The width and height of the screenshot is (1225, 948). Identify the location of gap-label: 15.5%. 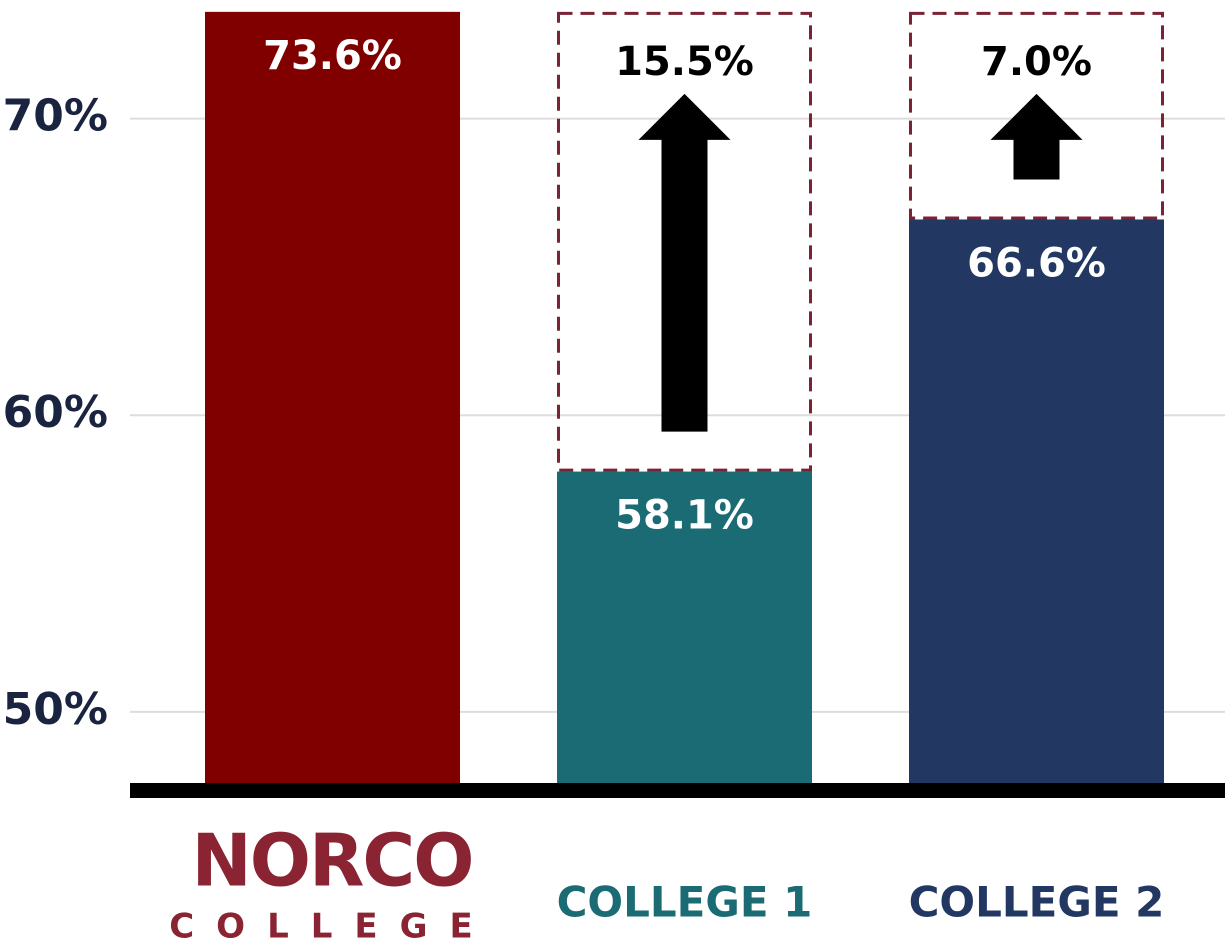
(684, 62).